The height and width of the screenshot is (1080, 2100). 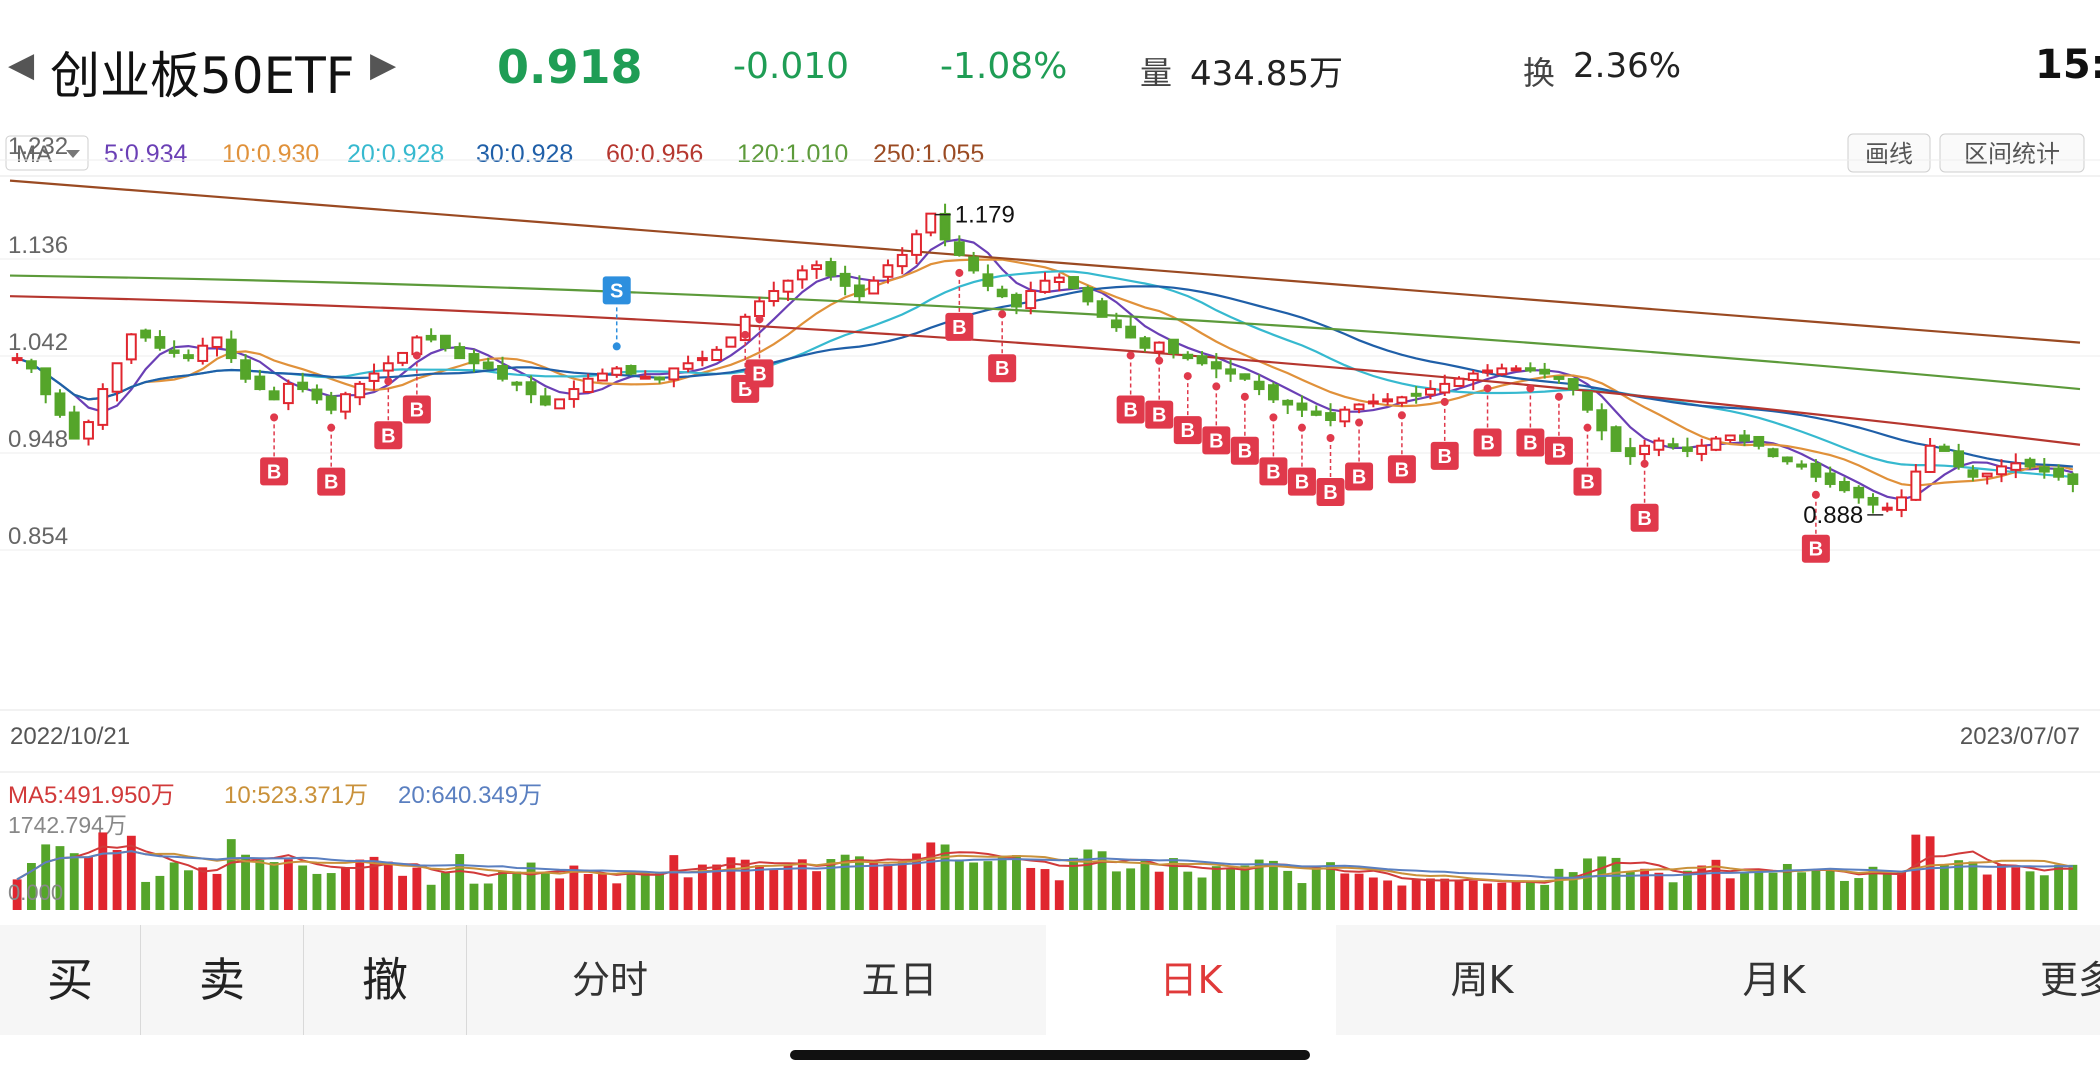 I want to click on tab-five-day: 五日, so click(x=899, y=980).